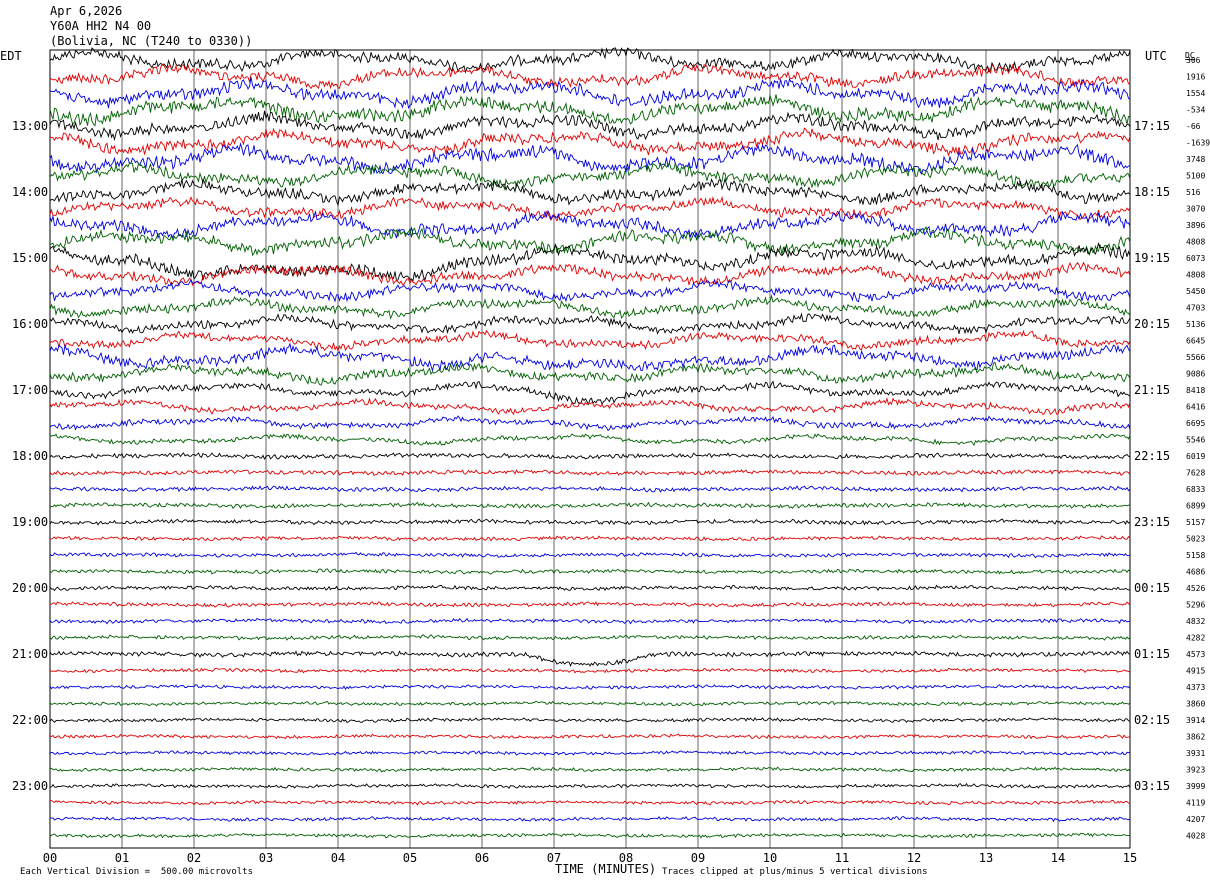  I want to click on edt-hour-label: 21:00, so click(30, 654).